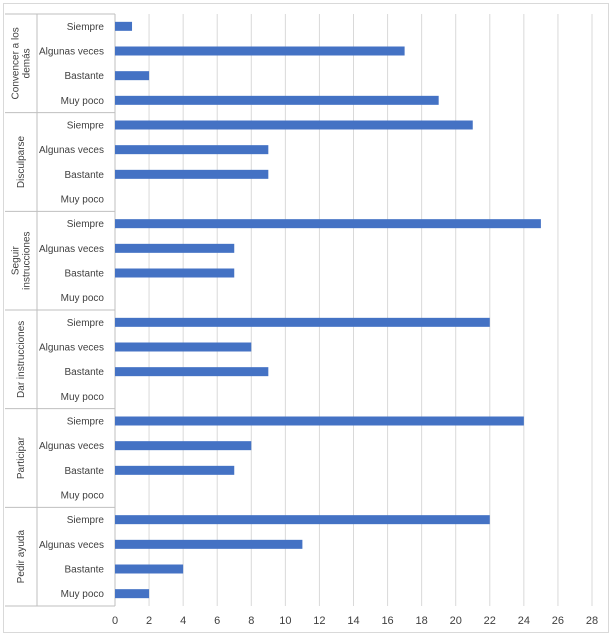 This screenshot has width=615, height=640. I want to click on x-tick-label: 26, so click(558, 621).